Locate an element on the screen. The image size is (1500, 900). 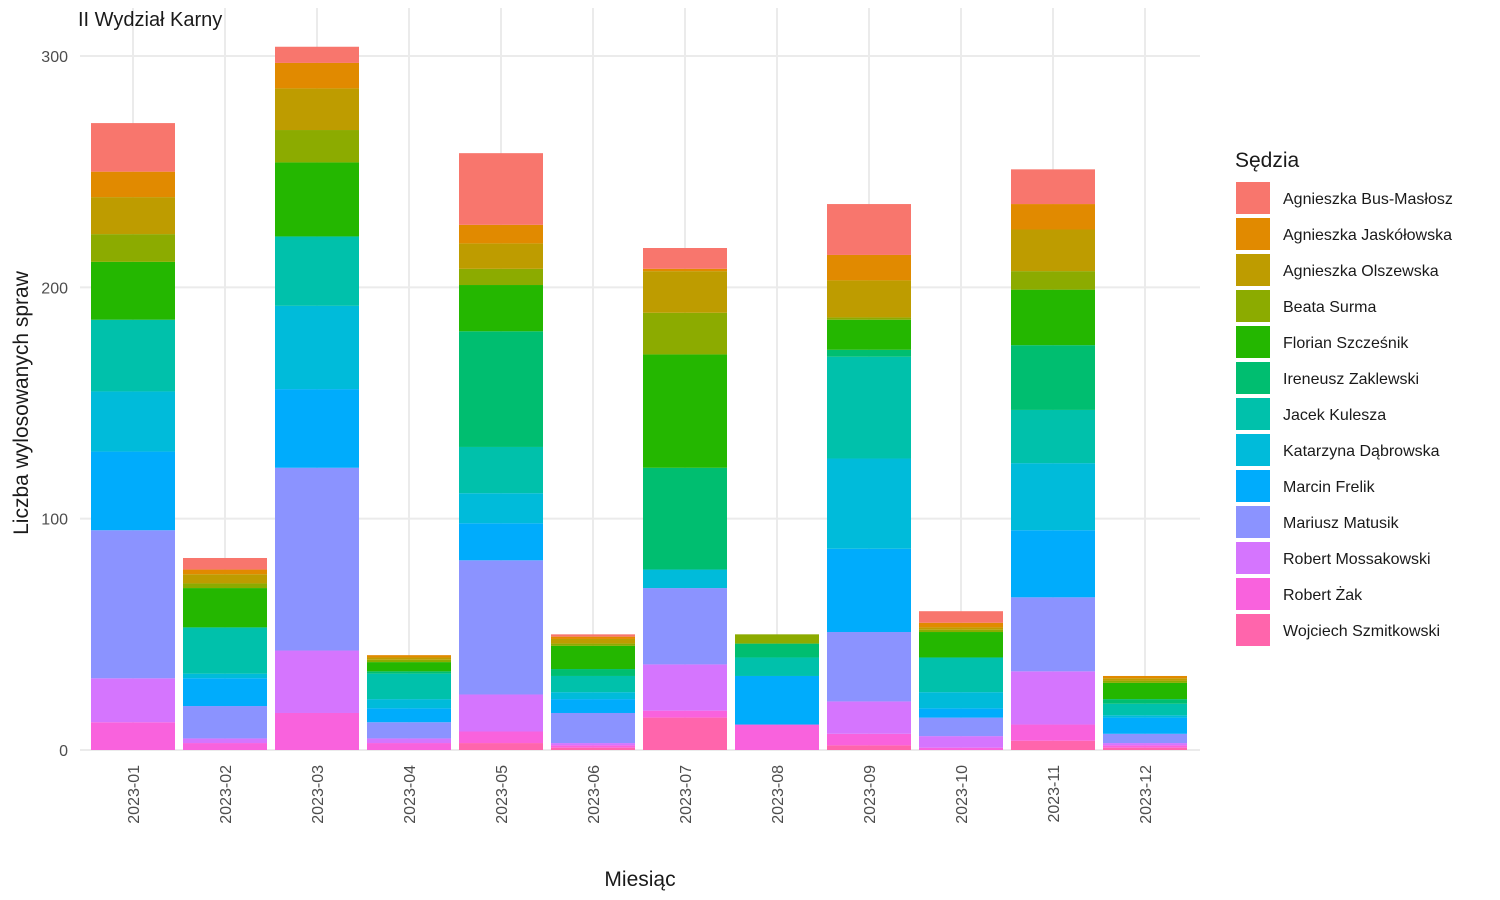
legend-label: Robert Mossakowski is located at coordinates (1357, 559).